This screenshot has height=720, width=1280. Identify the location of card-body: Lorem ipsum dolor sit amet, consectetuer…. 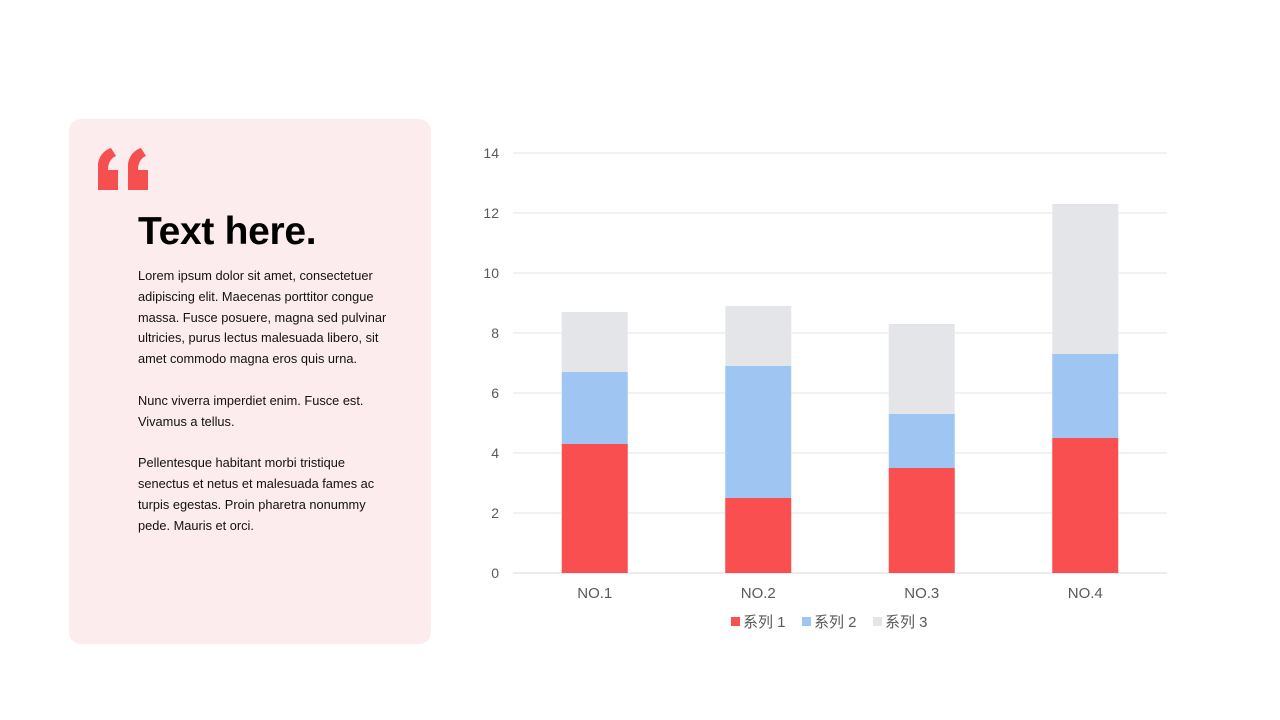
(263, 411).